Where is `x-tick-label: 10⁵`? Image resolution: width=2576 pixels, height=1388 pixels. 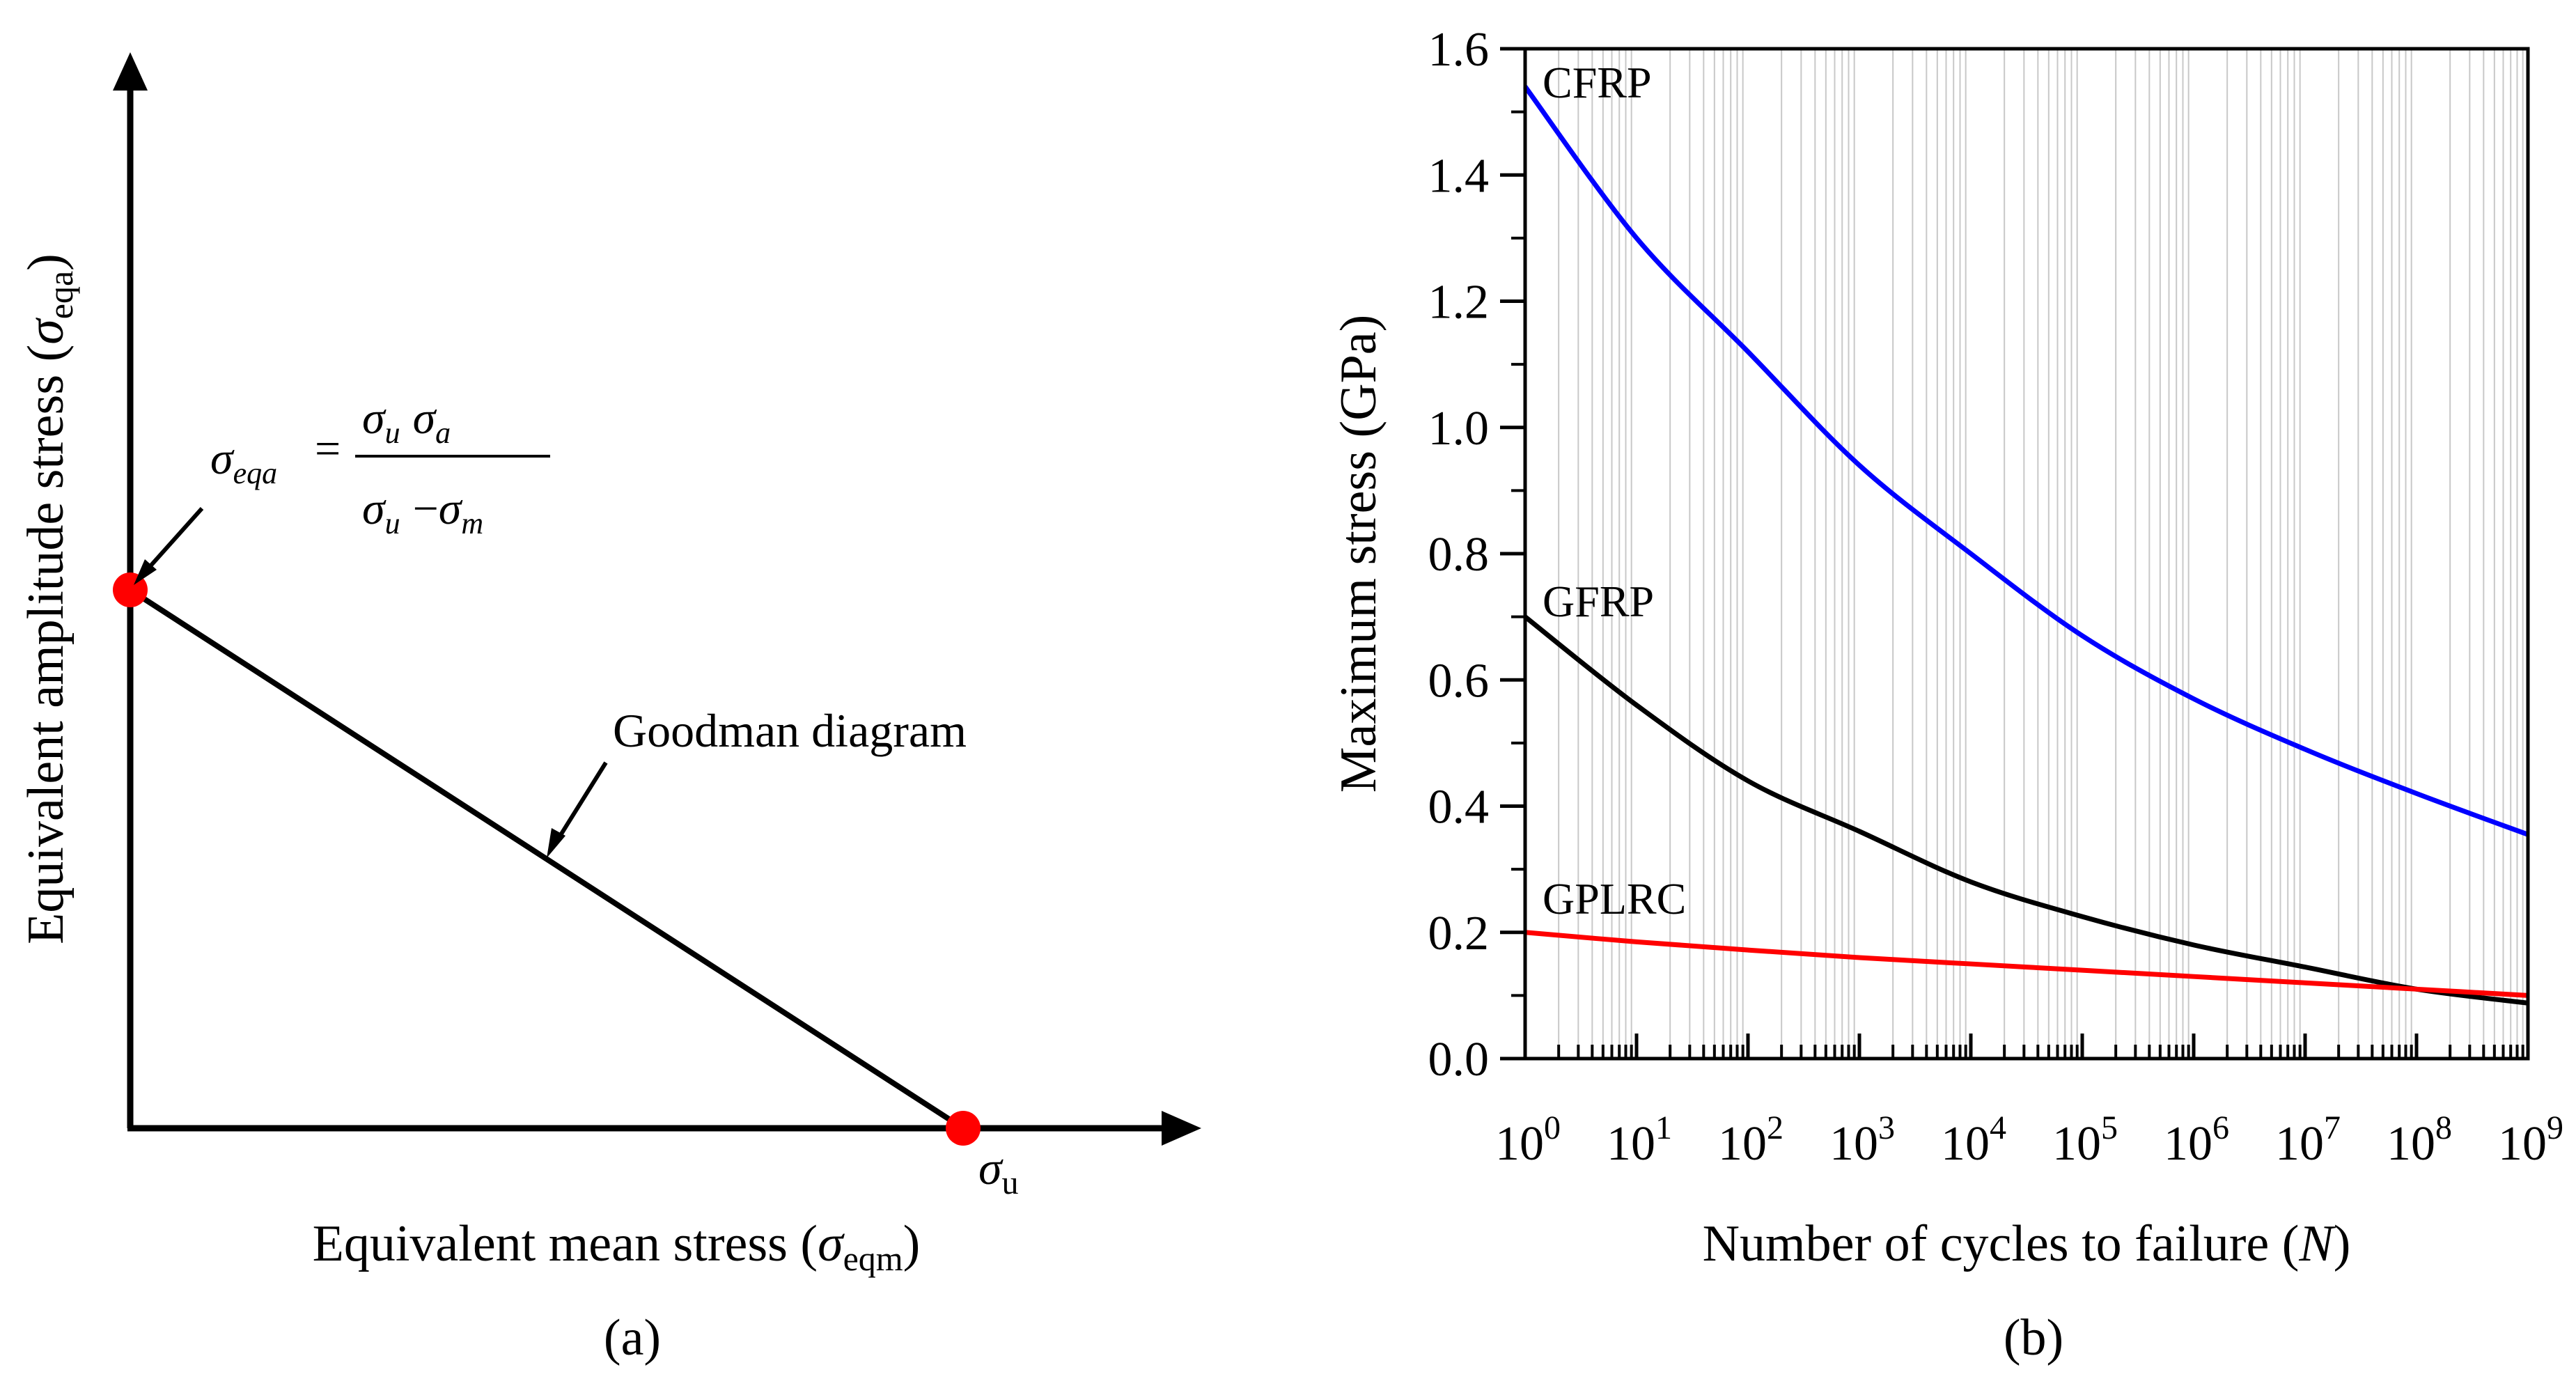 x-tick-label: 10⁵ is located at coordinates (2085, 1140).